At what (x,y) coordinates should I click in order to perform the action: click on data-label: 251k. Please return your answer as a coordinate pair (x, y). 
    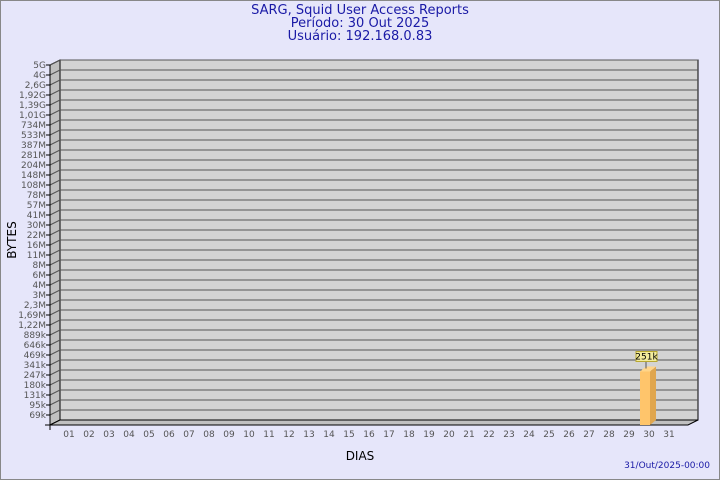
    Looking at the image, I should click on (646, 358).